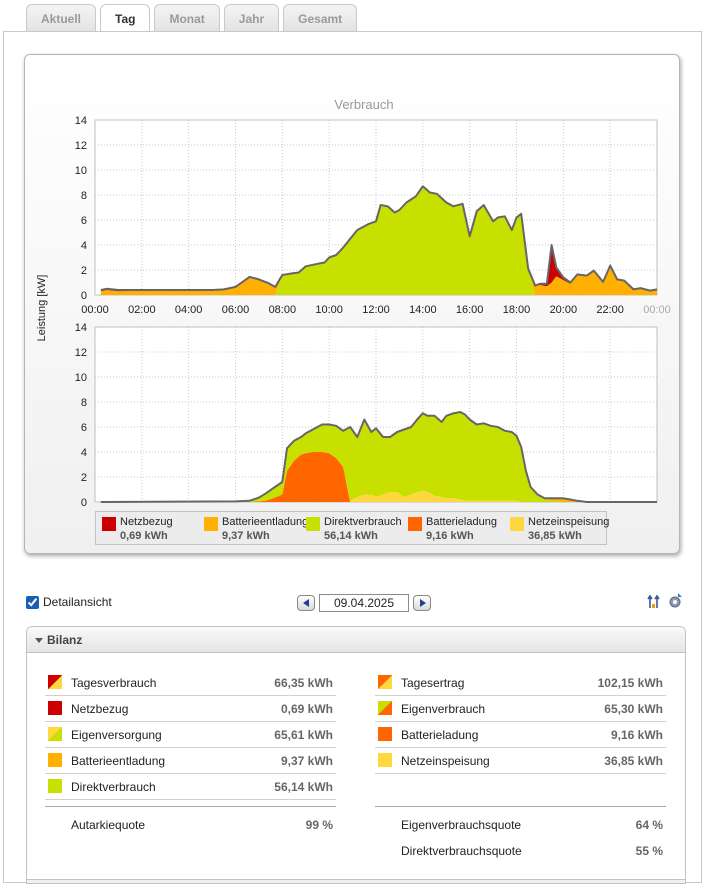  What do you see at coordinates (675, 601) in the screenshot?
I see `gear-icon` at bounding box center [675, 601].